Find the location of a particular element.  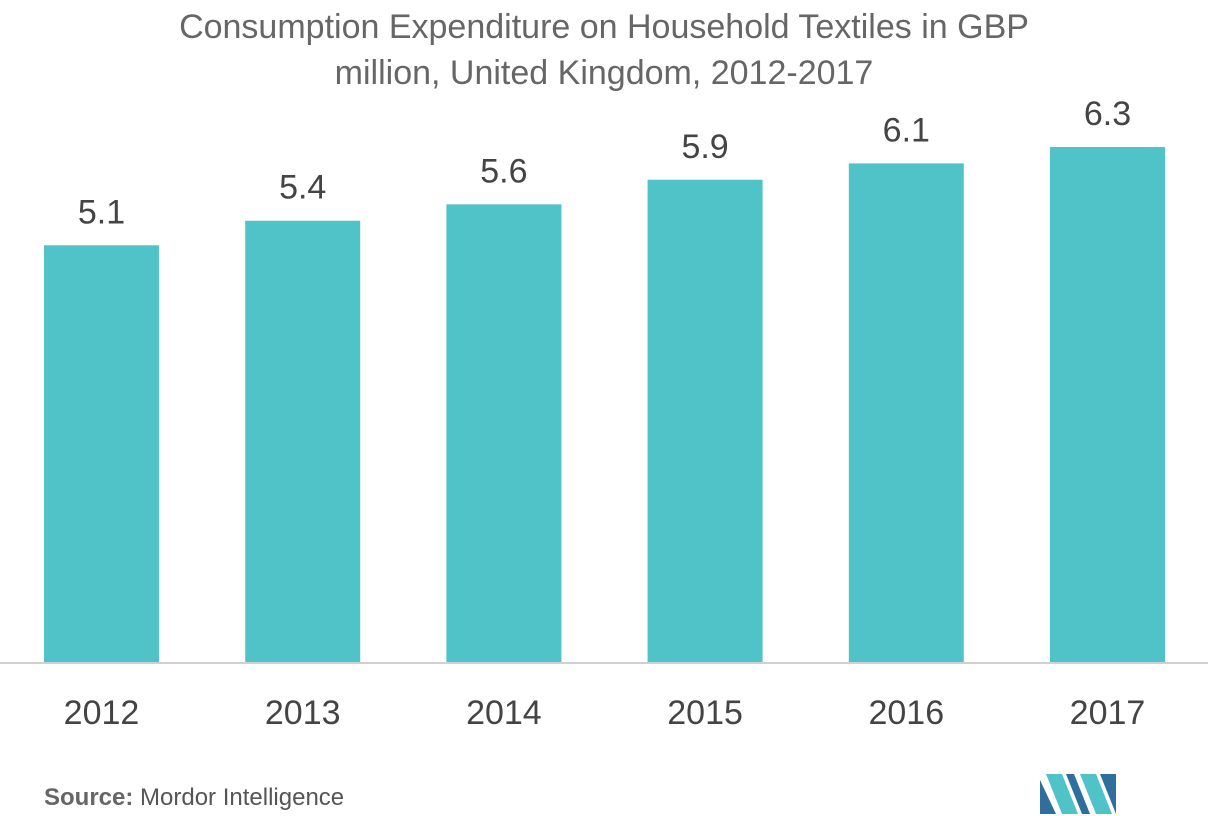

mordor-intelligence-logo-icon is located at coordinates (1078, 794).